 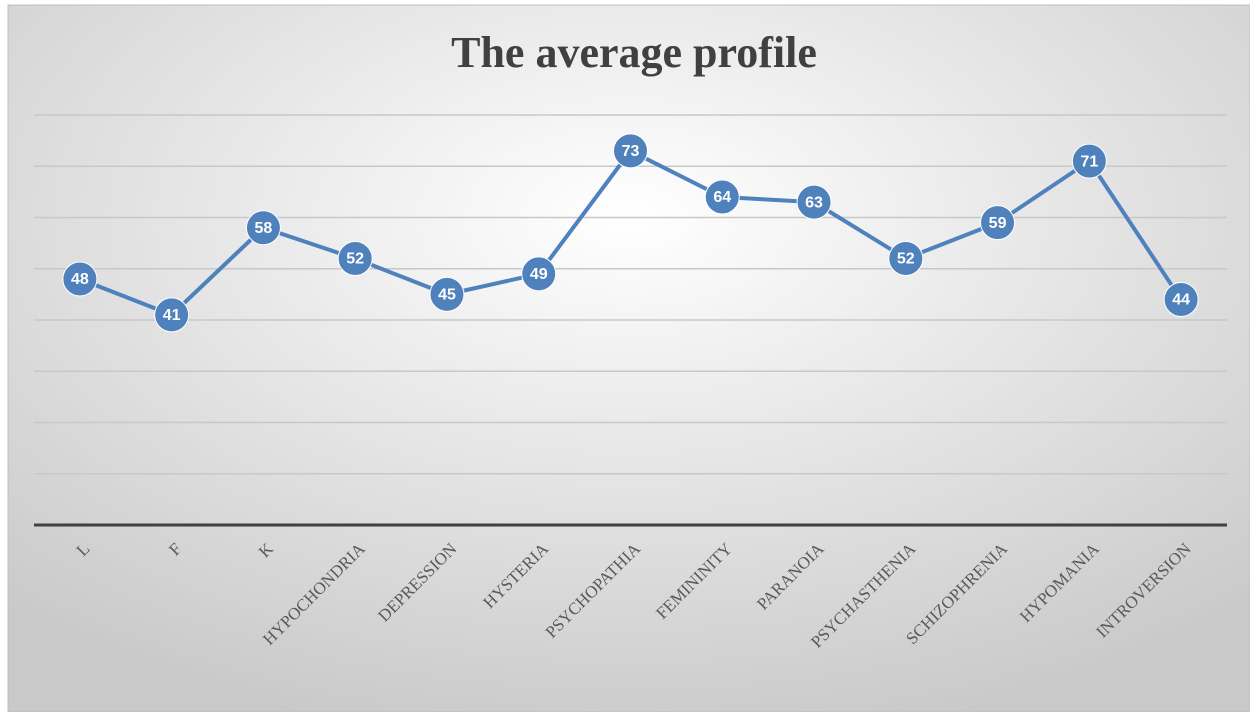 I want to click on data-label: 59, so click(x=998, y=223).